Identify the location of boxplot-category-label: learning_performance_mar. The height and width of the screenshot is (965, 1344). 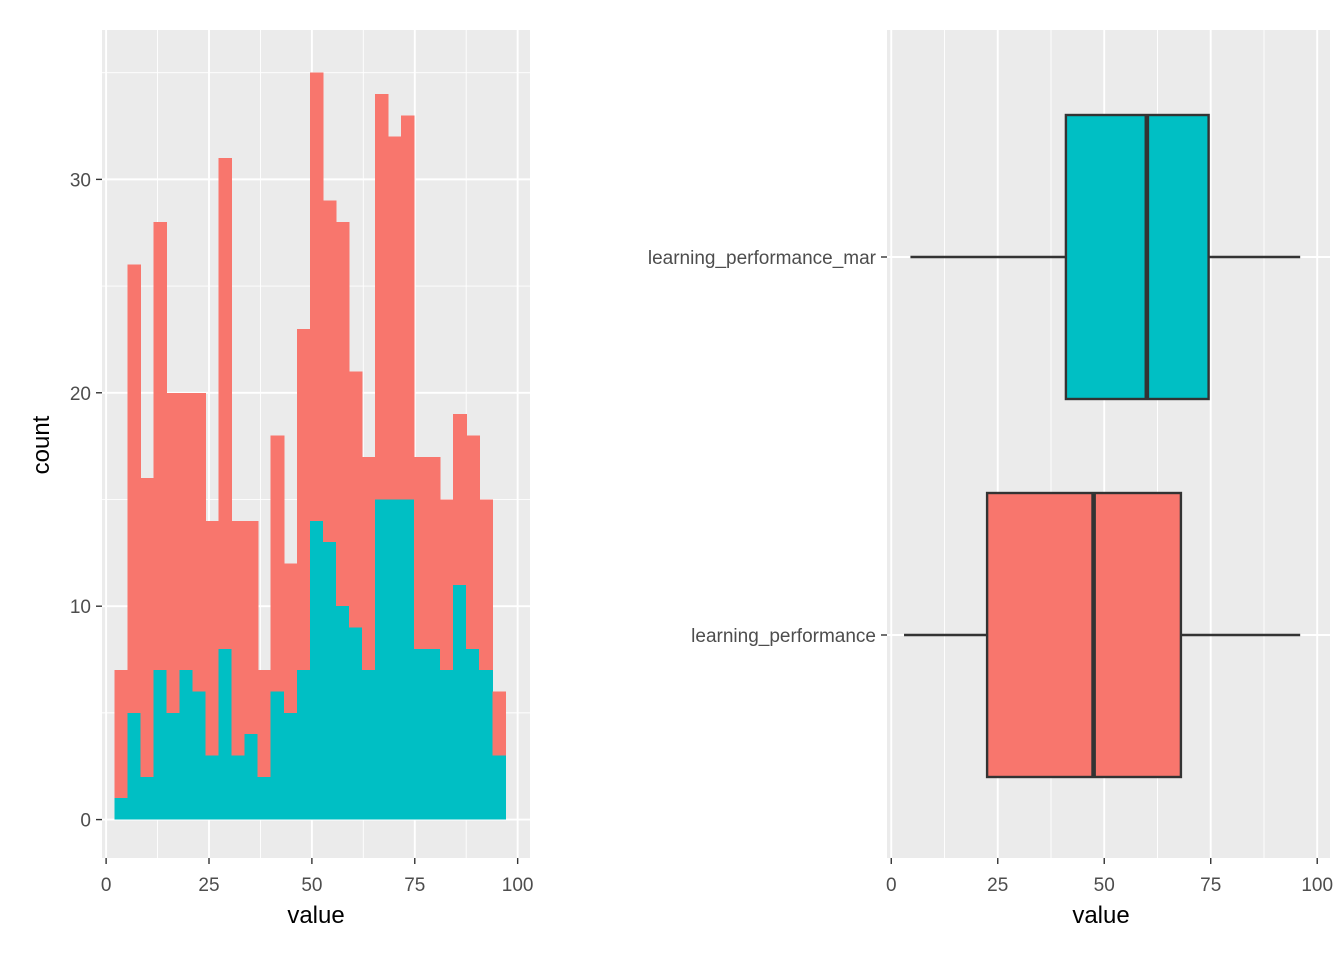
(762, 258).